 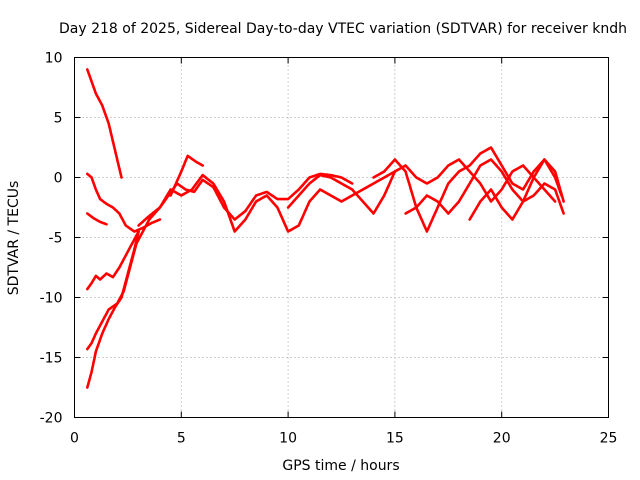 What do you see at coordinates (51, 299) in the screenshot?
I see `y-tick-label: -10` at bounding box center [51, 299].